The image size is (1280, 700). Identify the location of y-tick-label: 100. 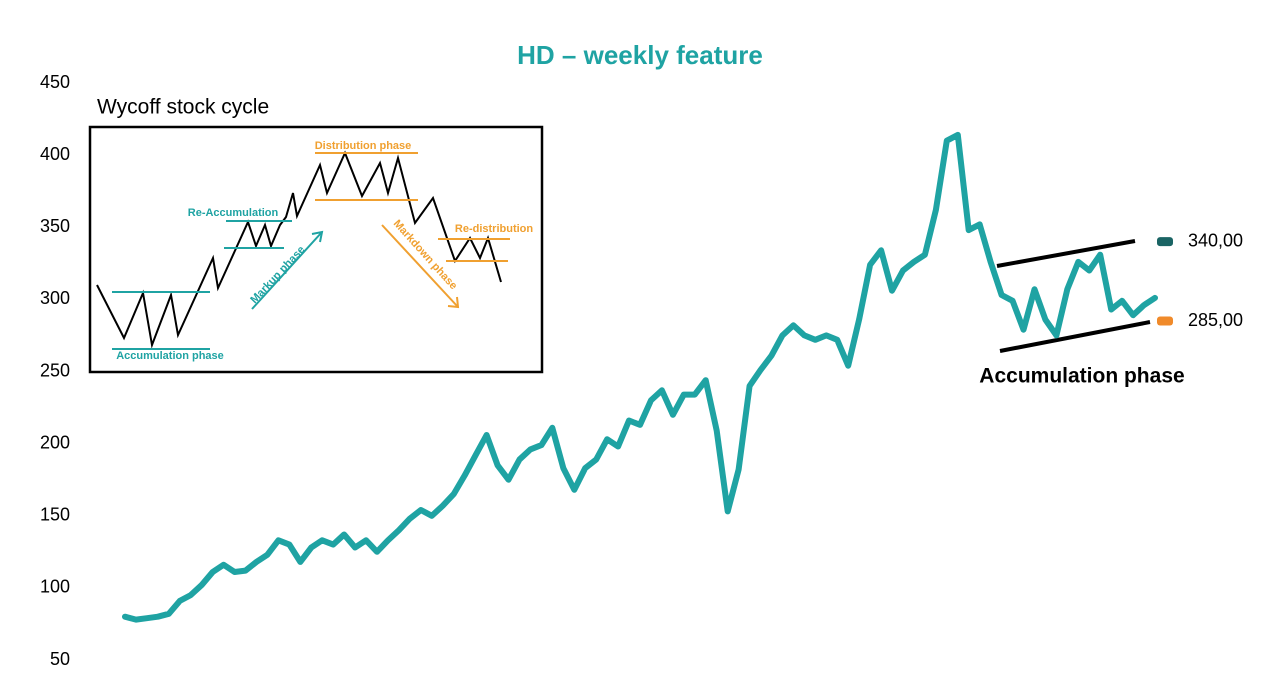
(55, 587).